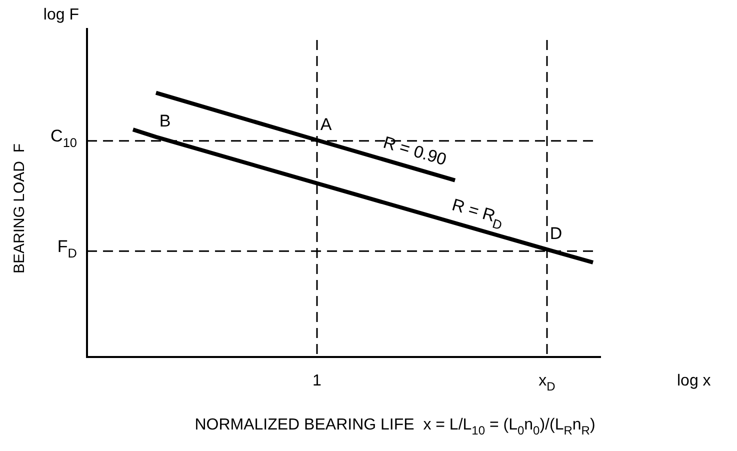 Image resolution: width=737 pixels, height=451 pixels. I want to click on annotation: A, so click(326, 124).